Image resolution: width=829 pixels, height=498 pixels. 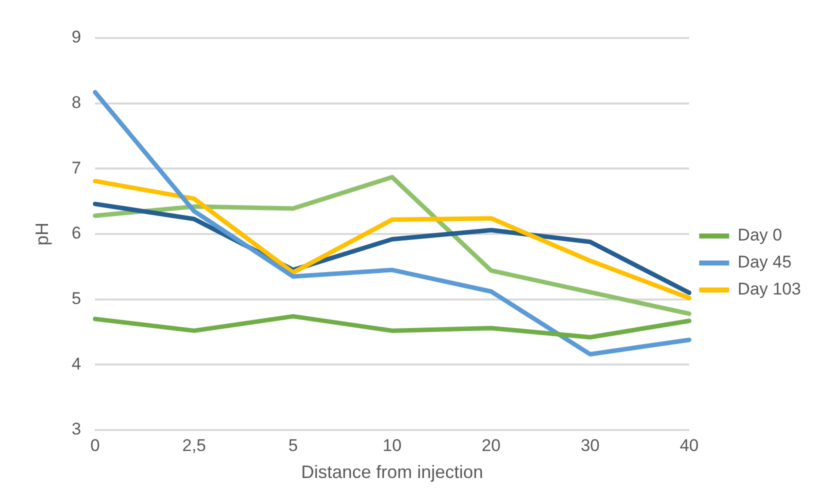 What do you see at coordinates (392, 472) in the screenshot?
I see `x-axis-title: Distance from injection` at bounding box center [392, 472].